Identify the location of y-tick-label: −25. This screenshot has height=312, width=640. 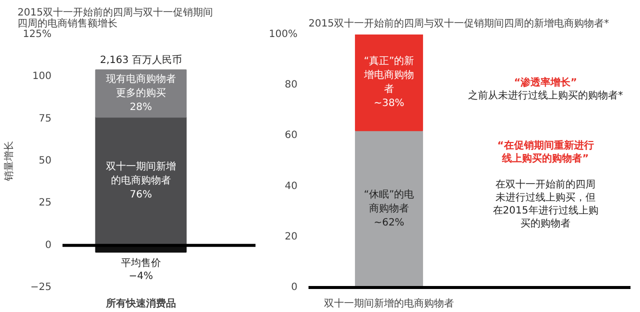
(41, 287).